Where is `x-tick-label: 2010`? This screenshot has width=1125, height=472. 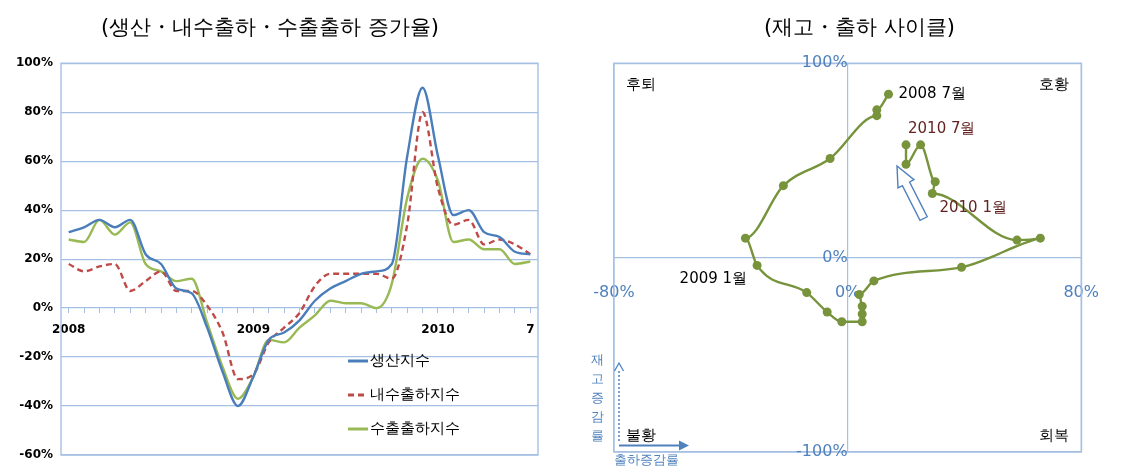 x-tick-label: 2010 is located at coordinates (438, 329).